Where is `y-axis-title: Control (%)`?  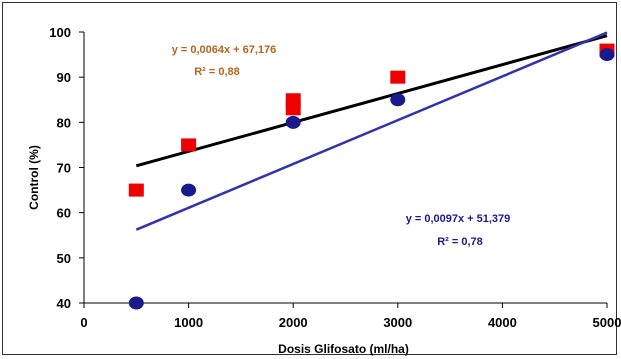
y-axis-title: Control (%) is located at coordinates (34, 177).